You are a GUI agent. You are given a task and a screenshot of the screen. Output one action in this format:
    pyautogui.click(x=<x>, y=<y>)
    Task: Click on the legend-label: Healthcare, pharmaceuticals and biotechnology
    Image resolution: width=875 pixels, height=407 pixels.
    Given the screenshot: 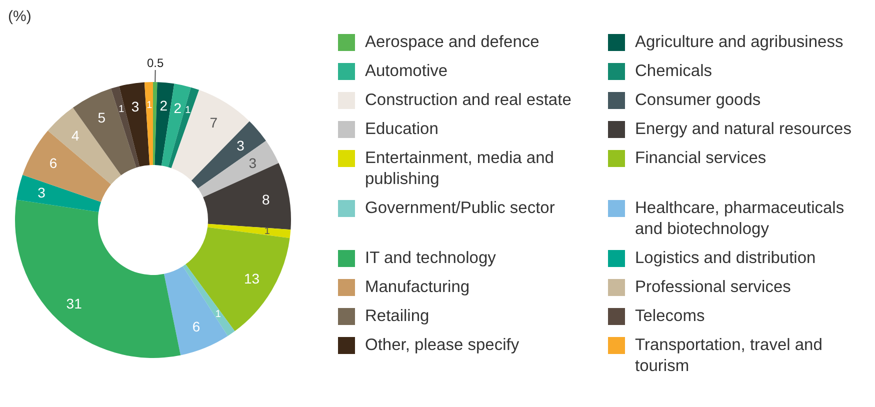 What is the action you would take?
    pyautogui.click(x=740, y=219)
    